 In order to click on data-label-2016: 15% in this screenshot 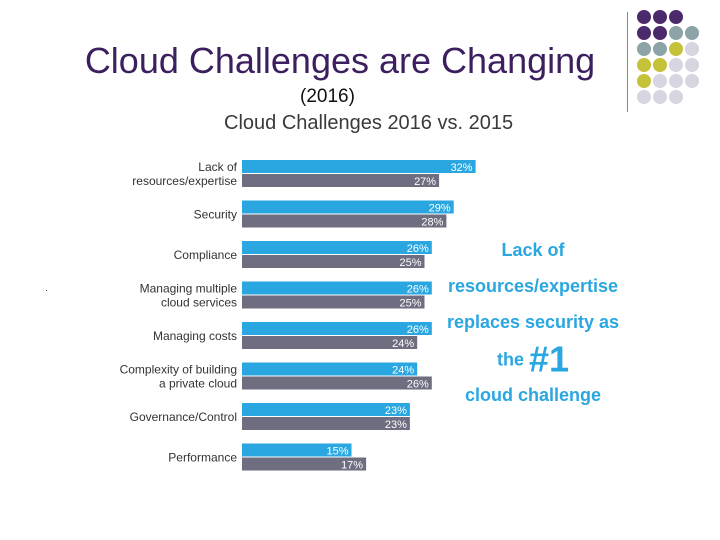, I will do `click(337, 452)`.